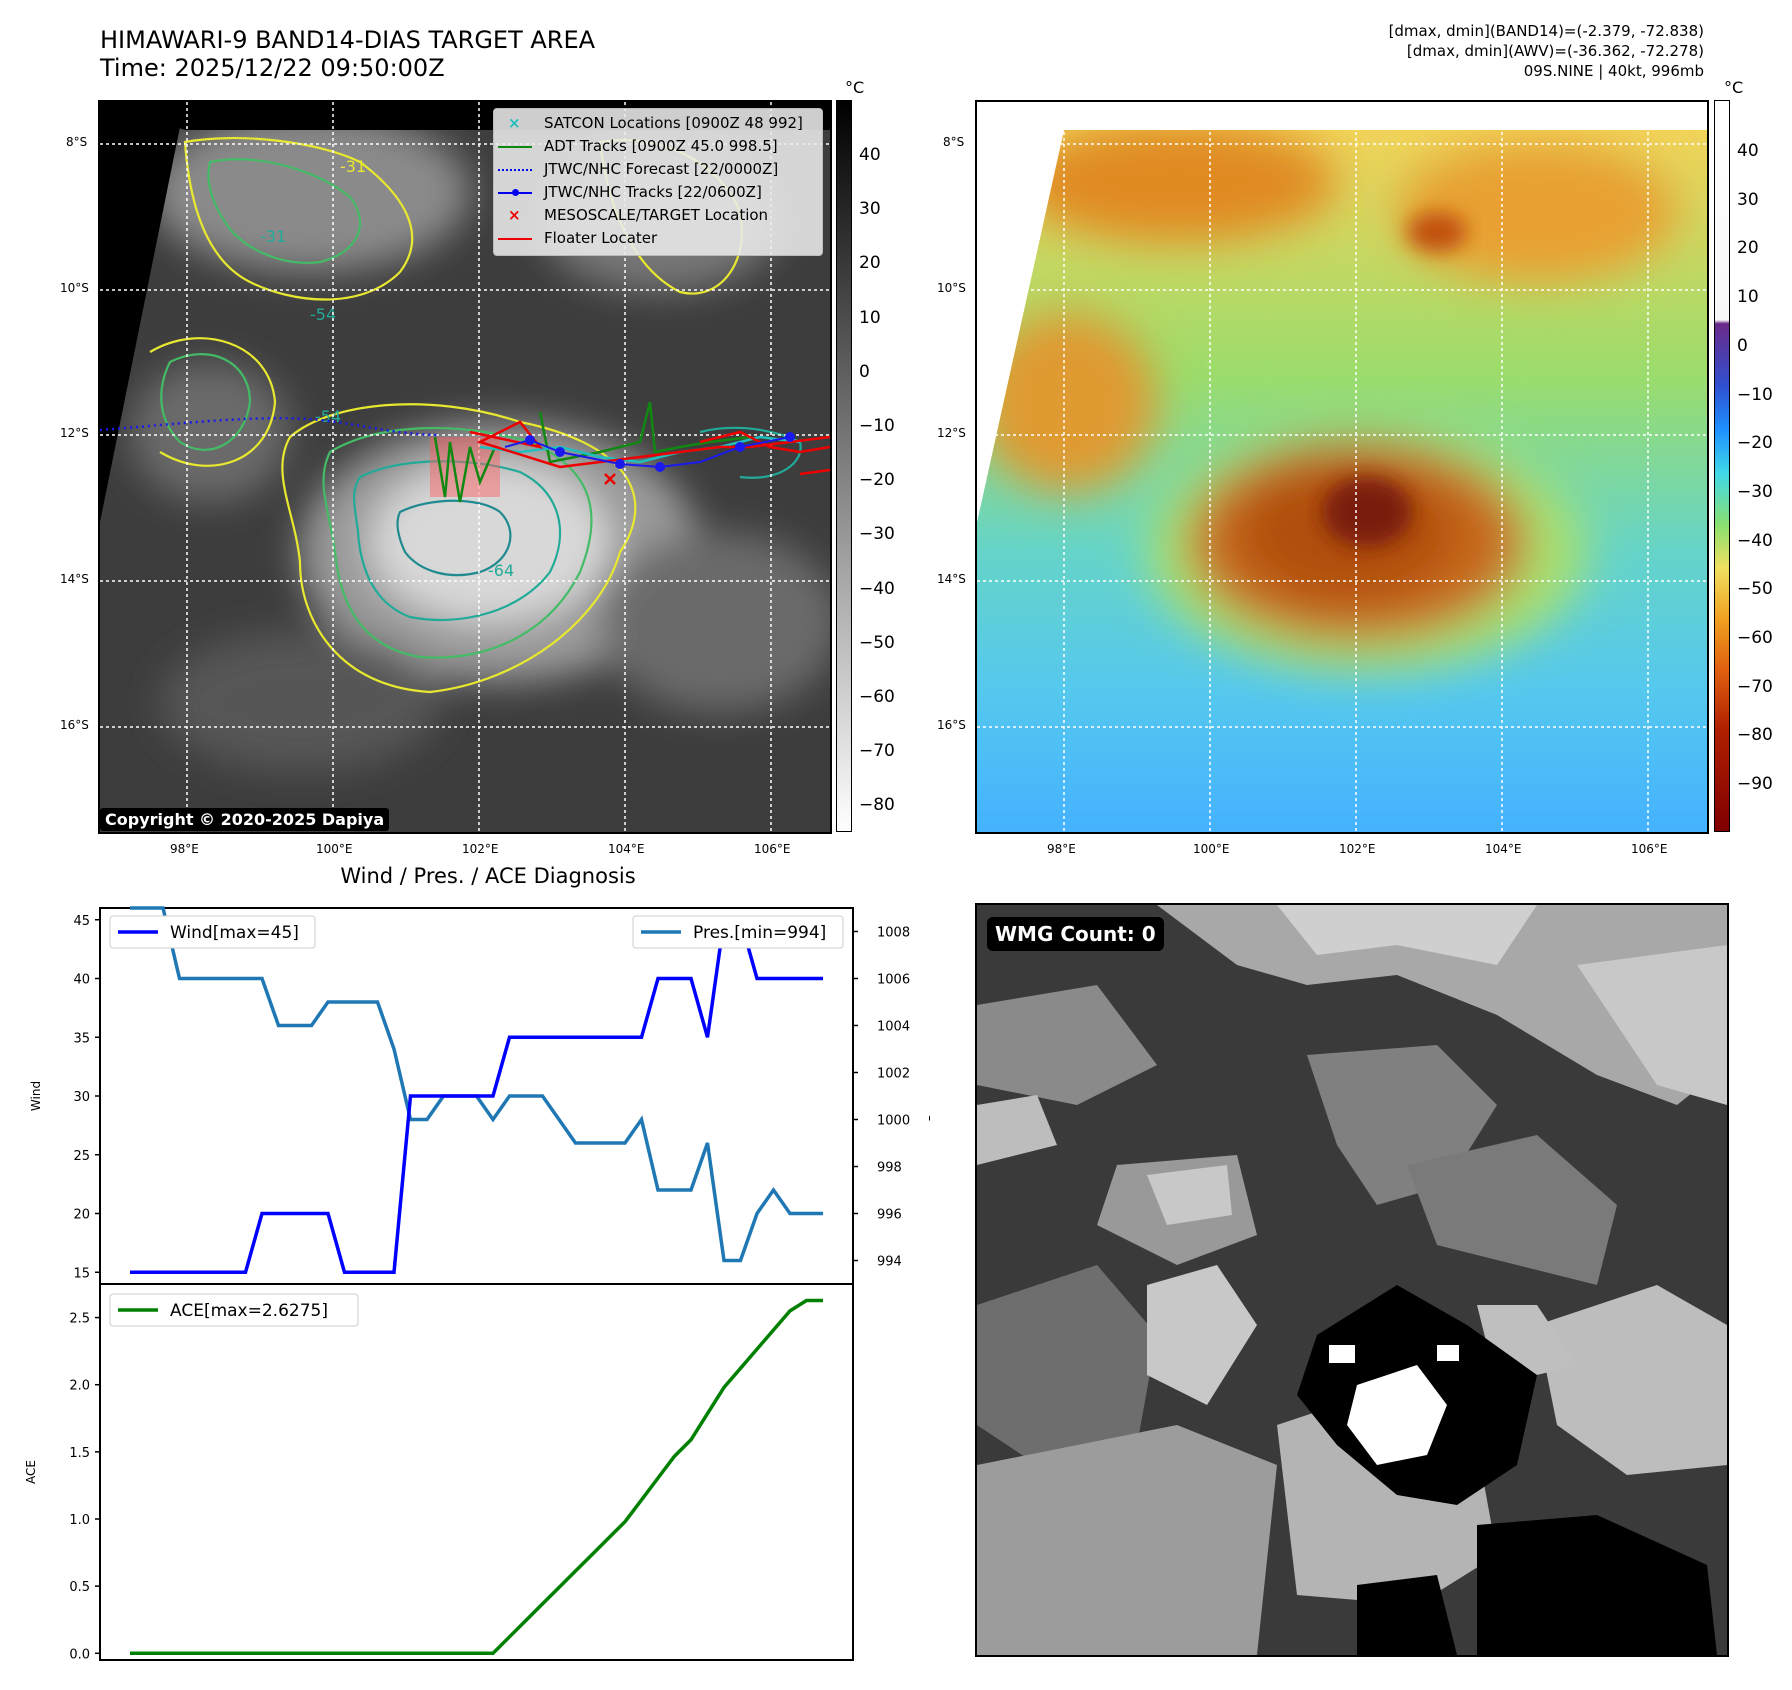 The height and width of the screenshot is (1690, 1792). I want to click on y-tick-label: 2.0, so click(79, 1386).